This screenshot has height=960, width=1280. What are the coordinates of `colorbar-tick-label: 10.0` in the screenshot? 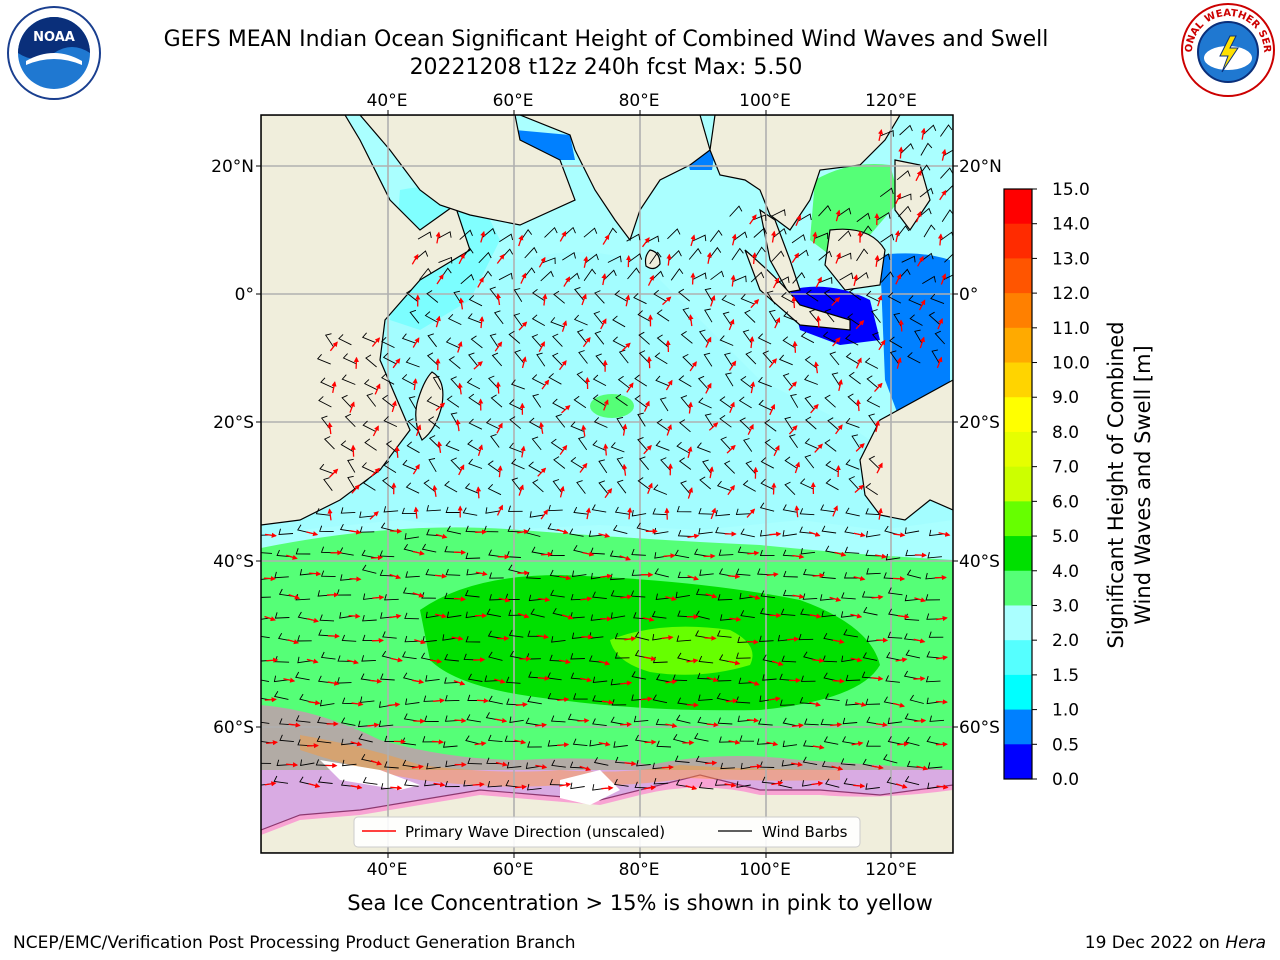 It's located at (1071, 364).